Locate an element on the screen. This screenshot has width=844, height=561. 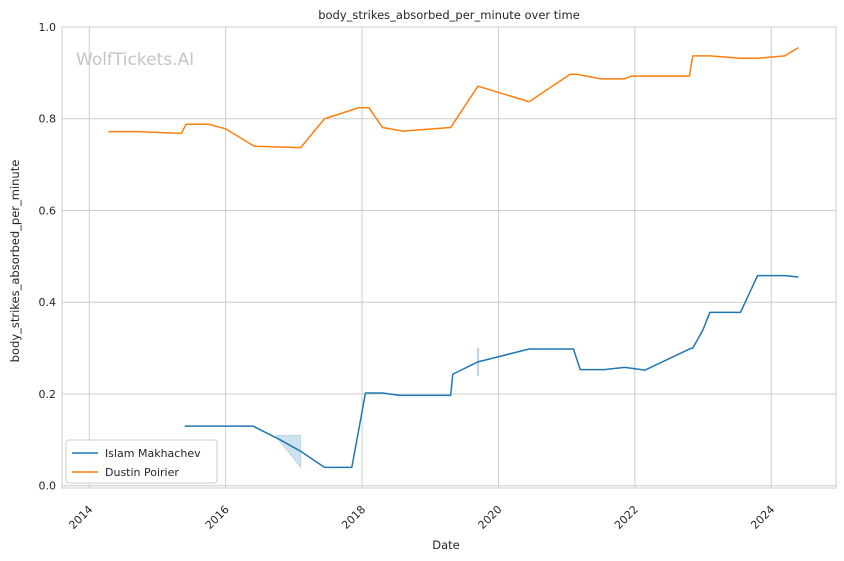
y-tick-label: 0.4 is located at coordinates (48, 302).